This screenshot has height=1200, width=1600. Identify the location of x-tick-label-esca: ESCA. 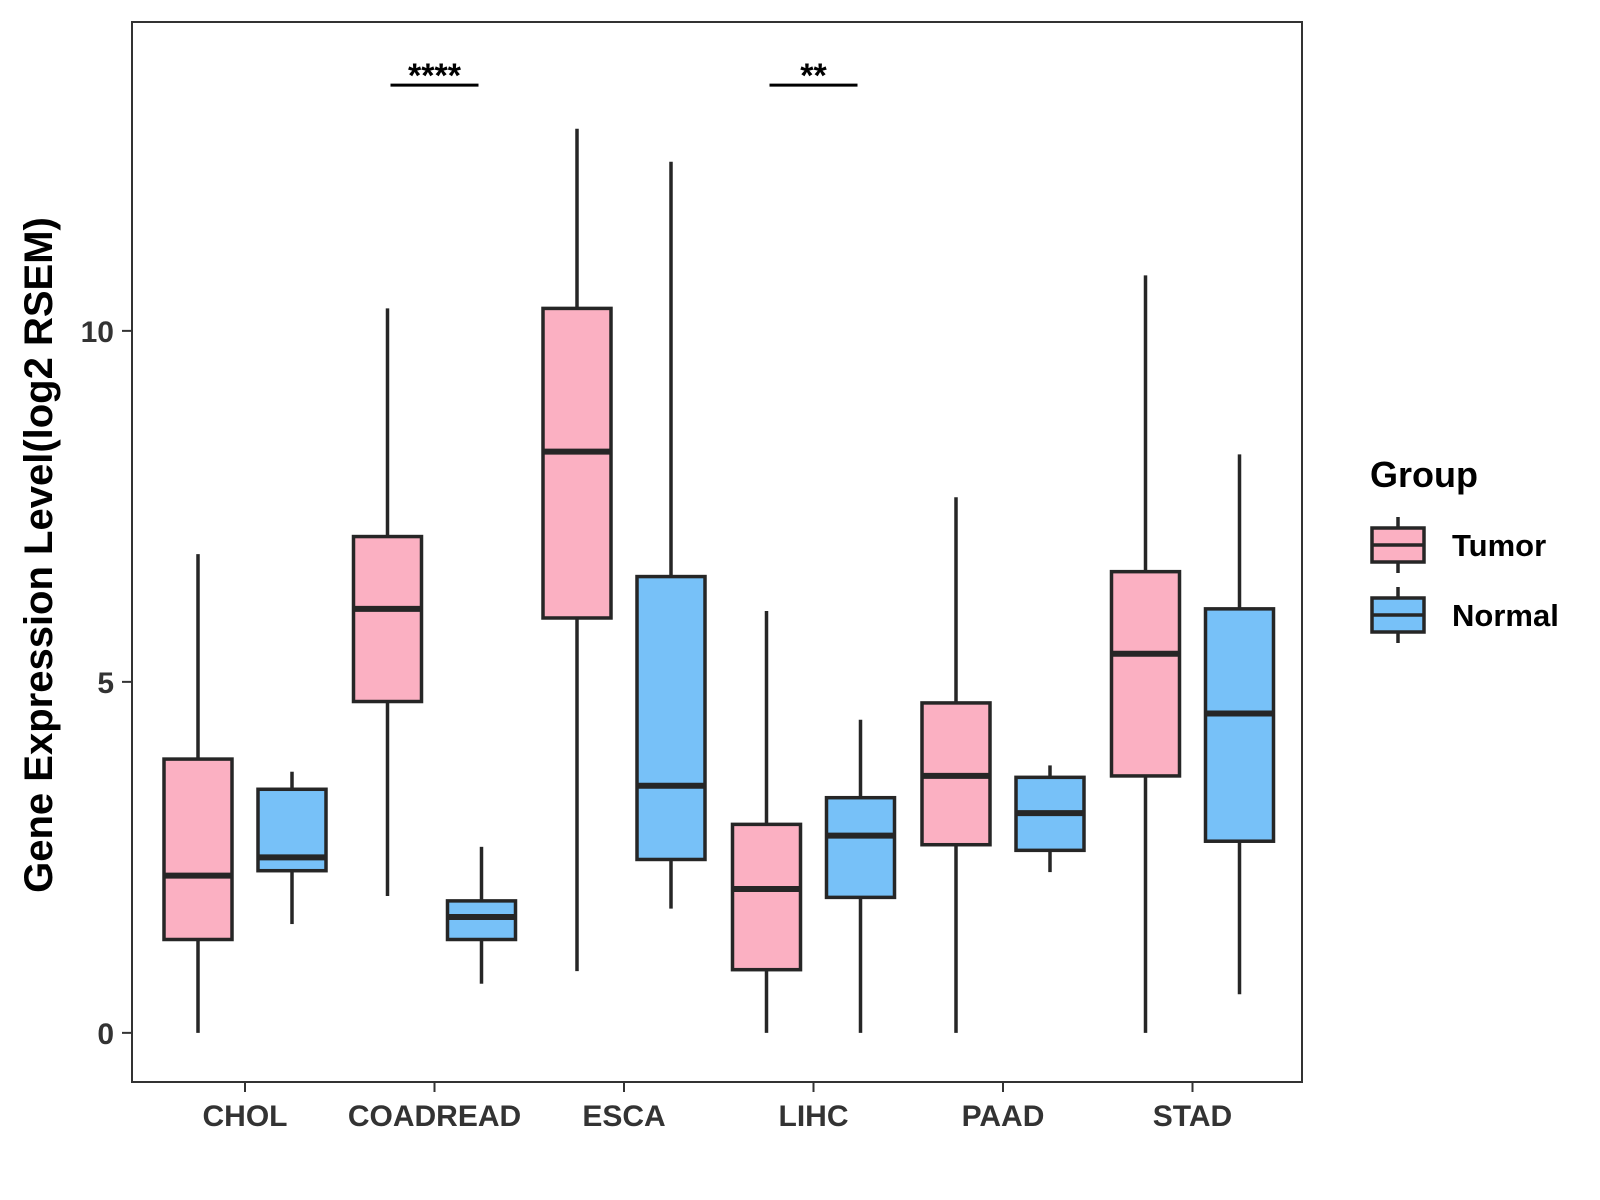
(623, 1116).